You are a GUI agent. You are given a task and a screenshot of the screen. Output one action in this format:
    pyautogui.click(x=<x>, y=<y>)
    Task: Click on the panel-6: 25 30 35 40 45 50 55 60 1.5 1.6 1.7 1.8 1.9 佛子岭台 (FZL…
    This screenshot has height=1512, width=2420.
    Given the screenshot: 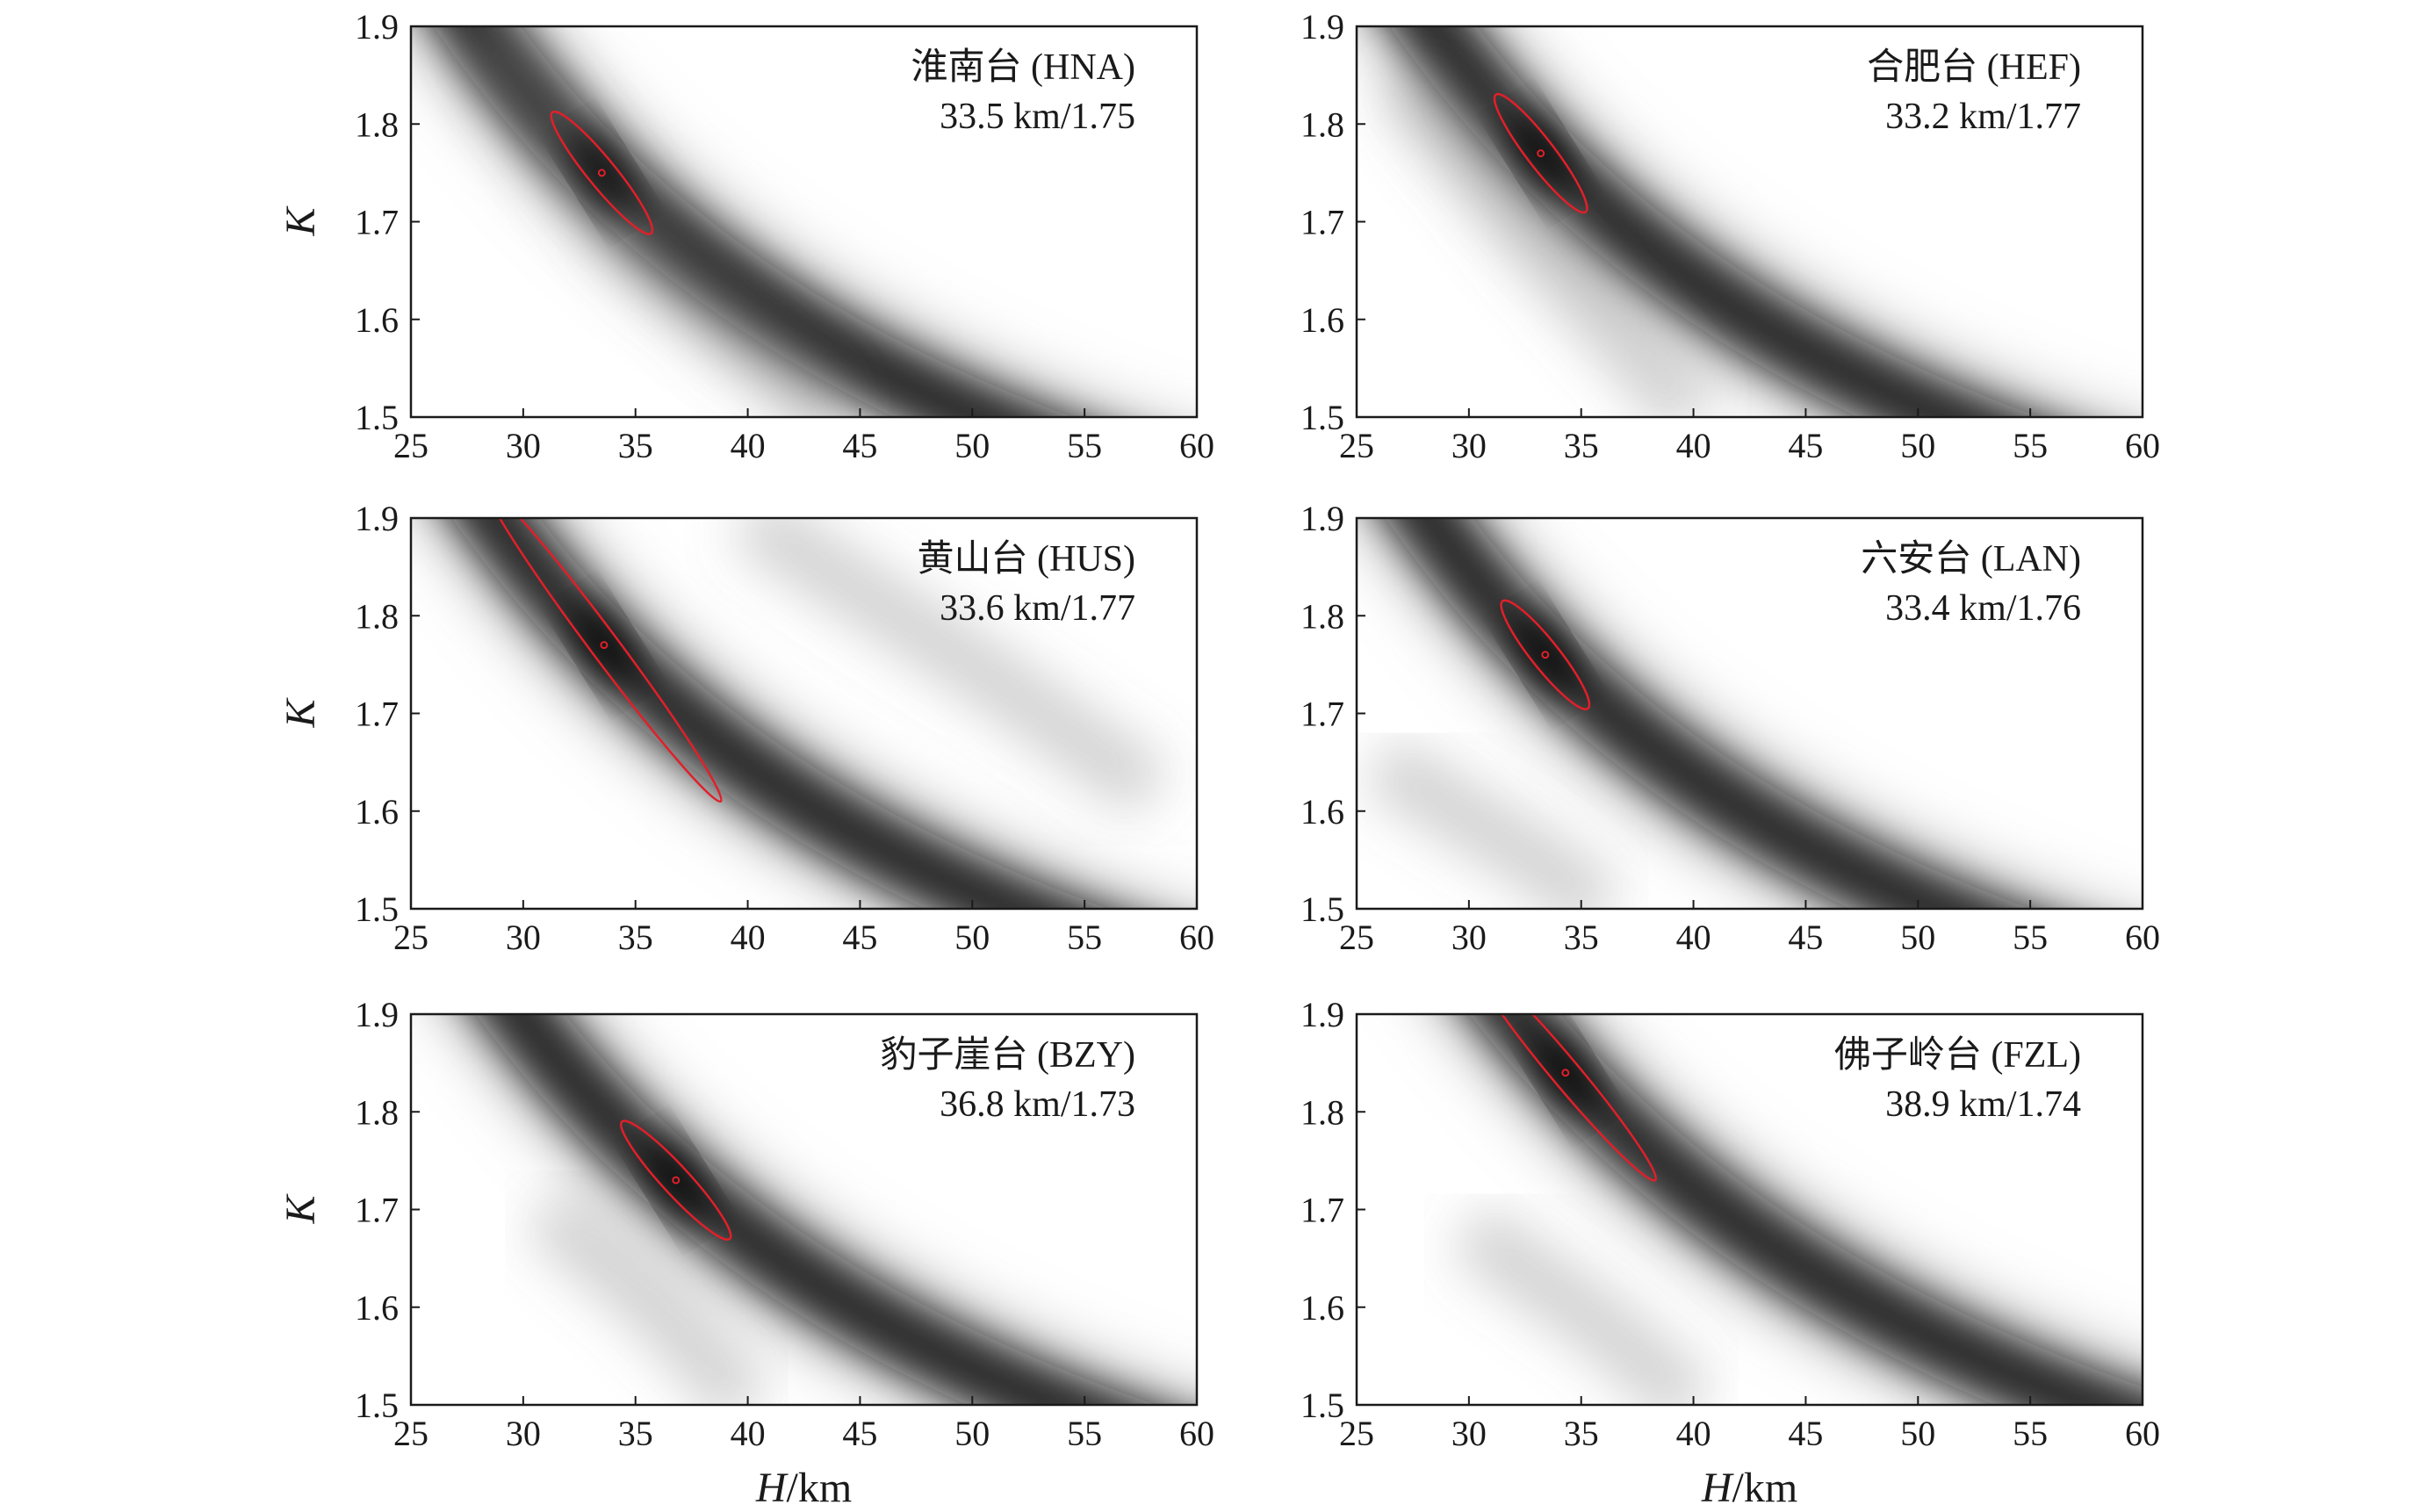 What is the action you would take?
    pyautogui.click(x=1730, y=1253)
    